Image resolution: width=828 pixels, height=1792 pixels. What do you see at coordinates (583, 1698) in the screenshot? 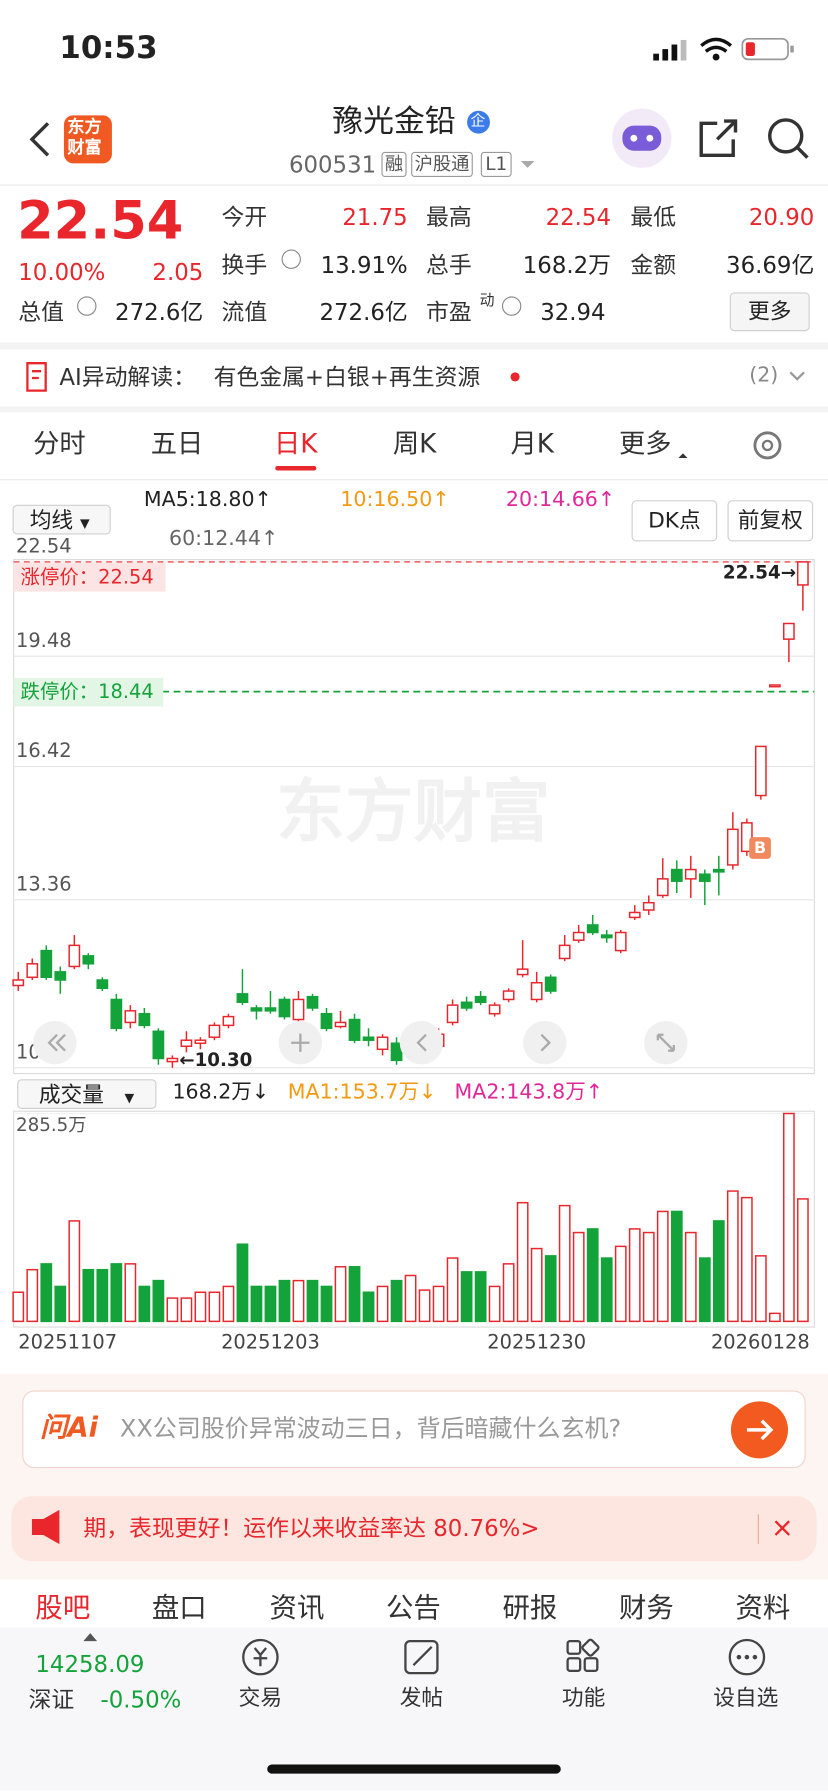
I see `nav-item: 功能` at bounding box center [583, 1698].